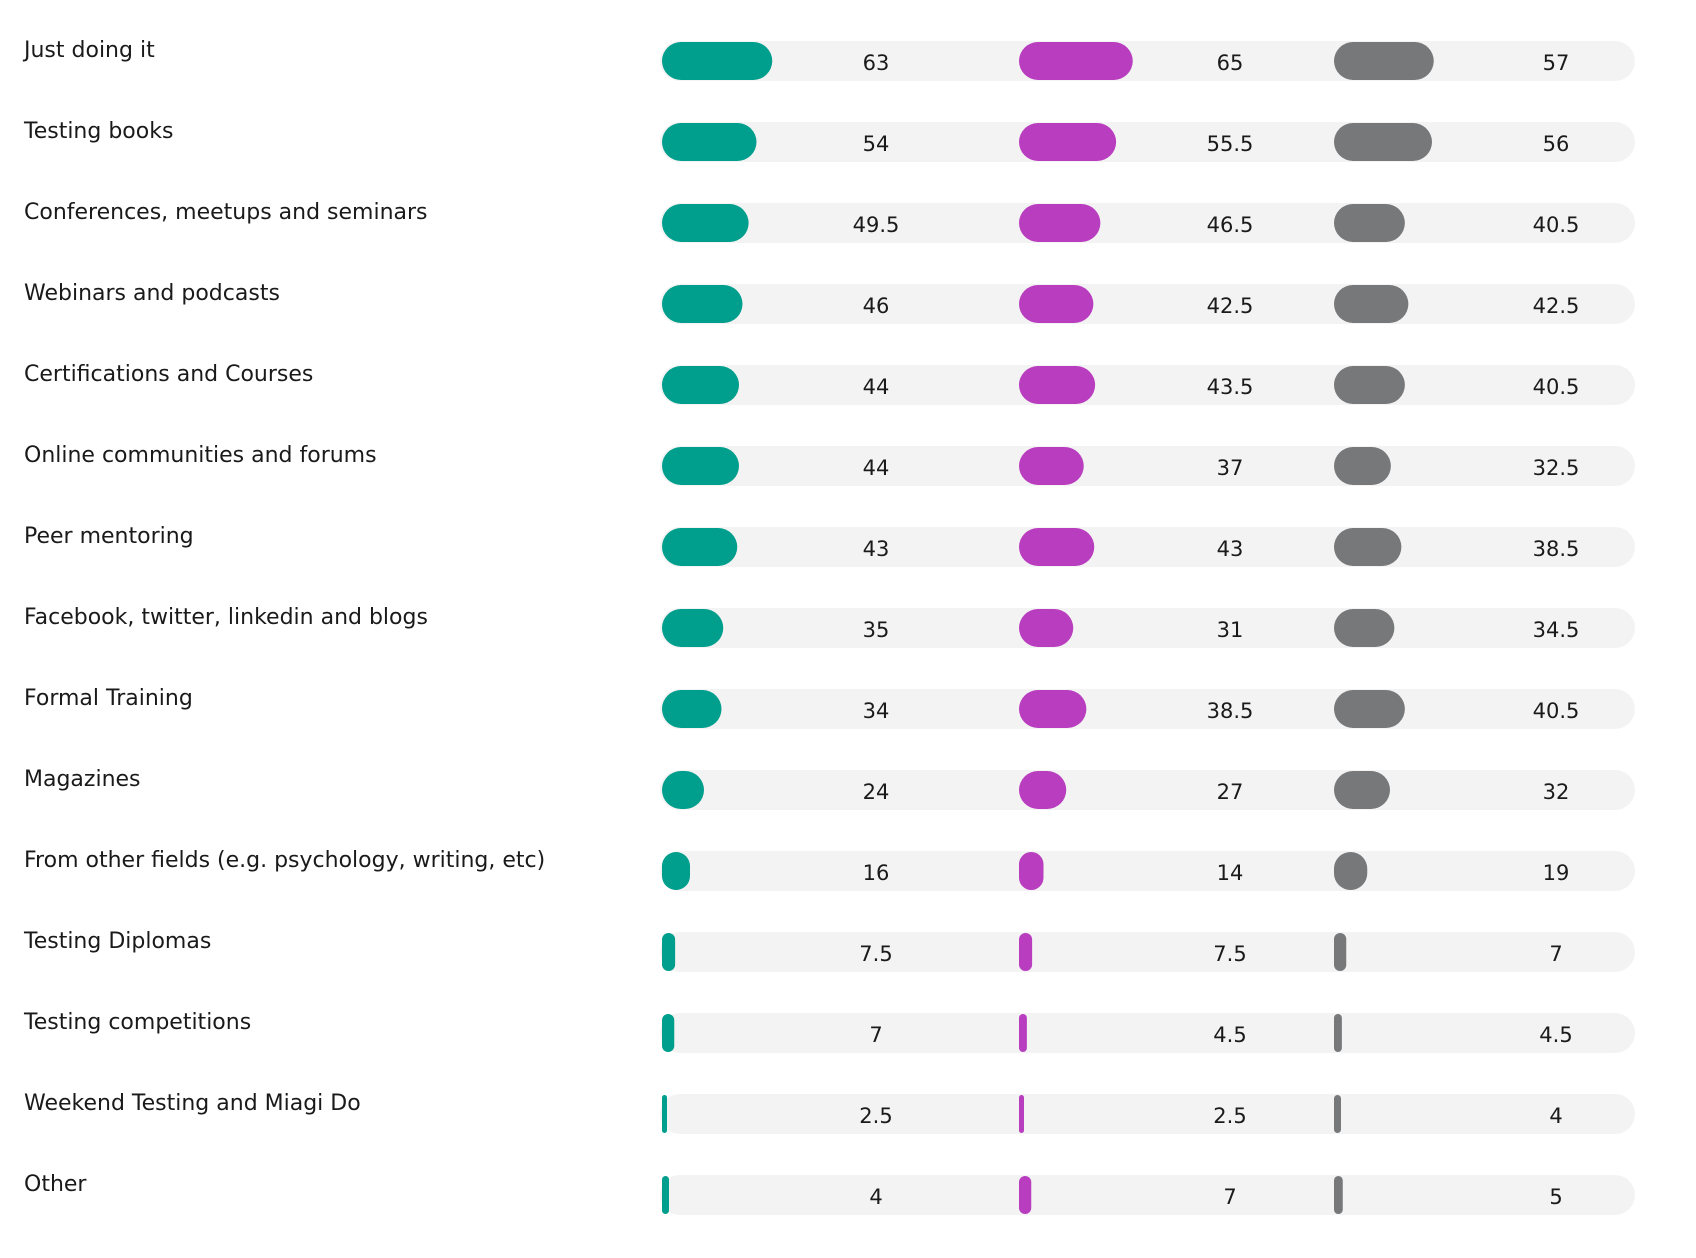 The image size is (1696, 1258). Describe the element at coordinates (876, 792) in the screenshot. I see `value-label: 24` at that location.